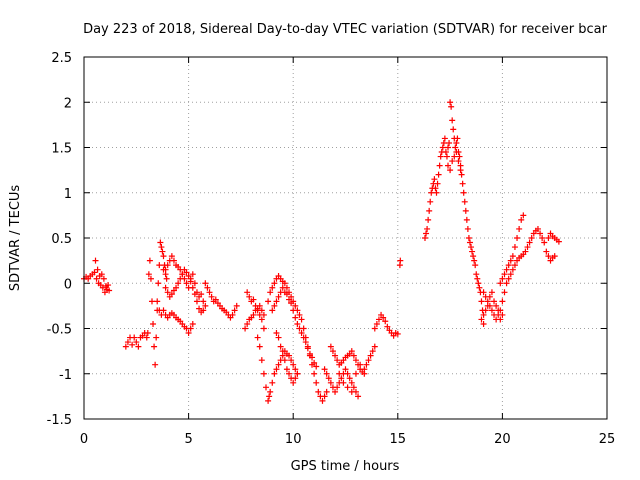 The width and height of the screenshot is (640, 480). What do you see at coordinates (61, 239) in the screenshot?
I see `y-tick-label: 0.5` at bounding box center [61, 239].